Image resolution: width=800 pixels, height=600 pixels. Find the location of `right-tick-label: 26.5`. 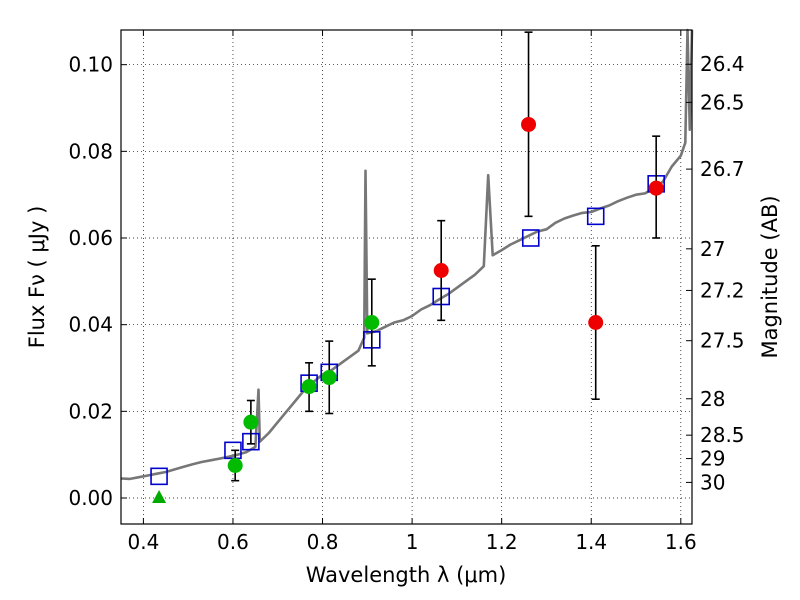

right-tick-label: 26.5 is located at coordinates (722, 102).